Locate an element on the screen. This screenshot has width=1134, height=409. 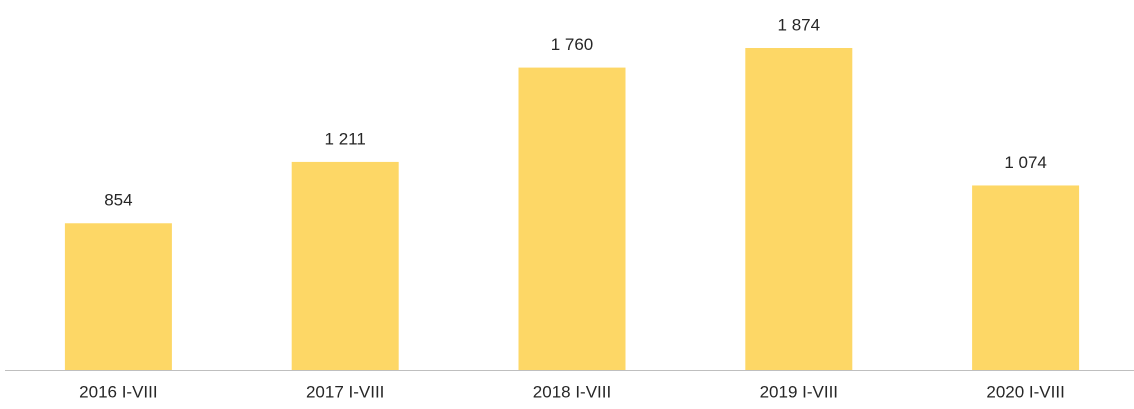
x-tick-label: 2018 I-VIII is located at coordinates (572, 391).